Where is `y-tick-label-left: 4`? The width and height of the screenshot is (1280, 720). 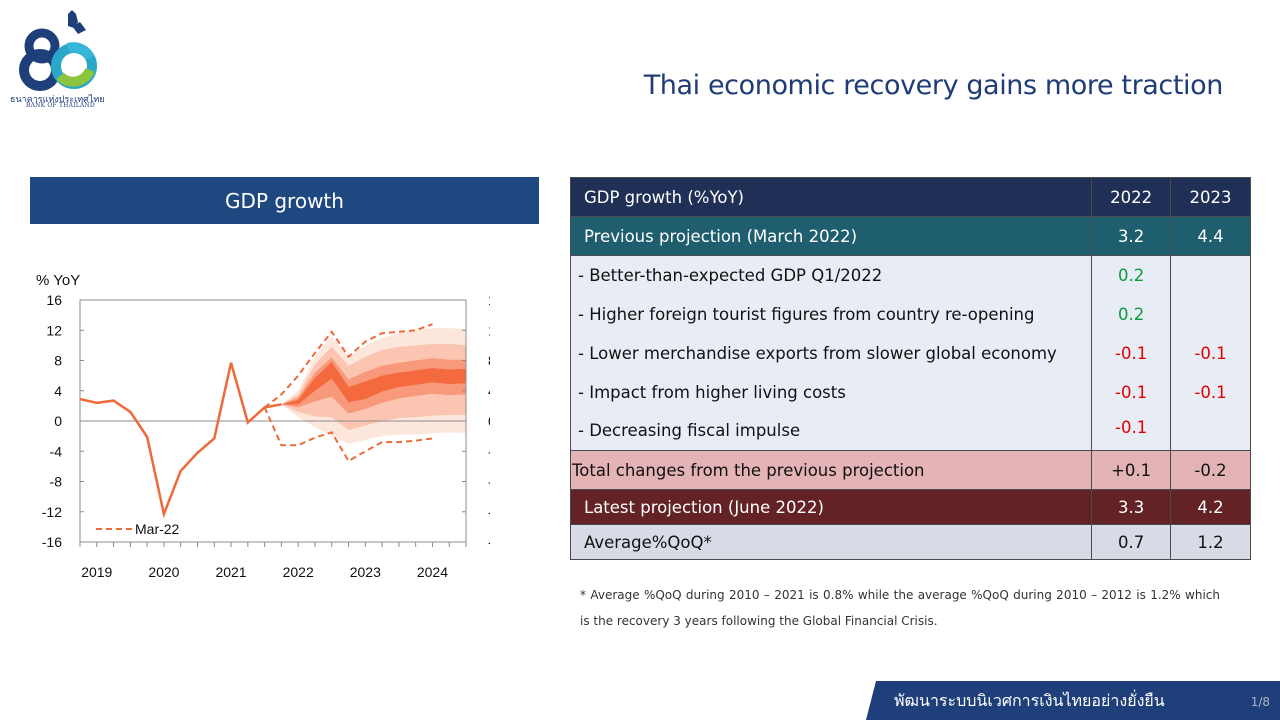 y-tick-label-left: 4 is located at coordinates (58, 391).